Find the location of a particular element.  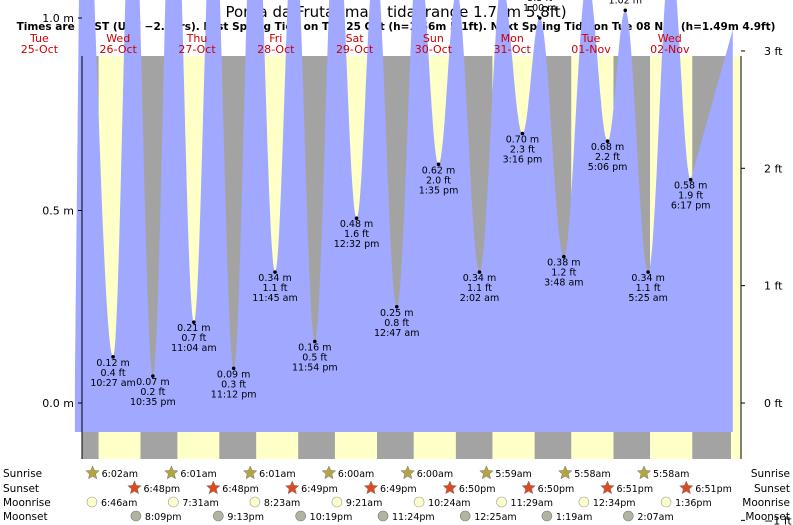

right-tick-label: 2 ft is located at coordinates (773, 168).